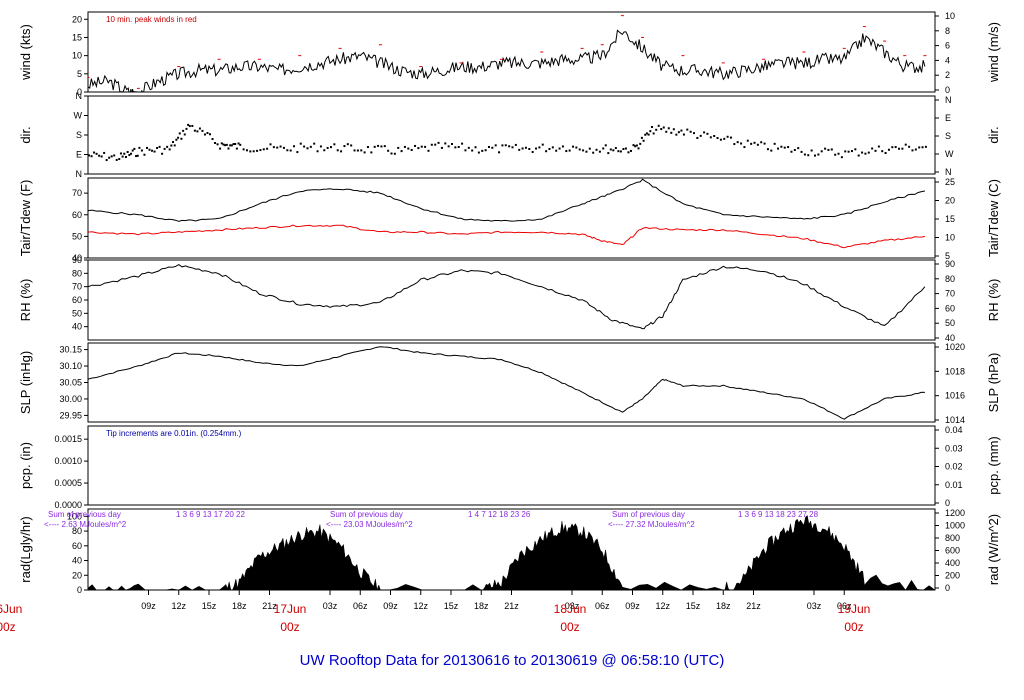 This screenshot has height=700, width=1024. Describe the element at coordinates (955, 513) in the screenshot. I see `ytick-right-label: 1200` at that location.